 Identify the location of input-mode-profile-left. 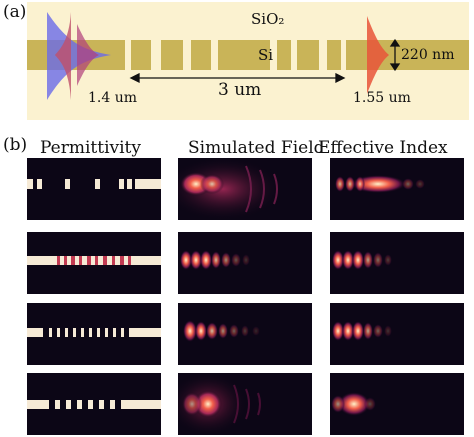
(63, 56).